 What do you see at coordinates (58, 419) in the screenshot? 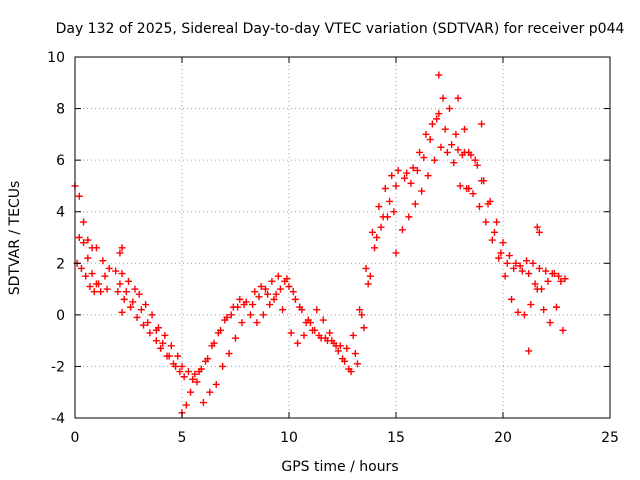
I see `y-tick-label: -4` at bounding box center [58, 419].